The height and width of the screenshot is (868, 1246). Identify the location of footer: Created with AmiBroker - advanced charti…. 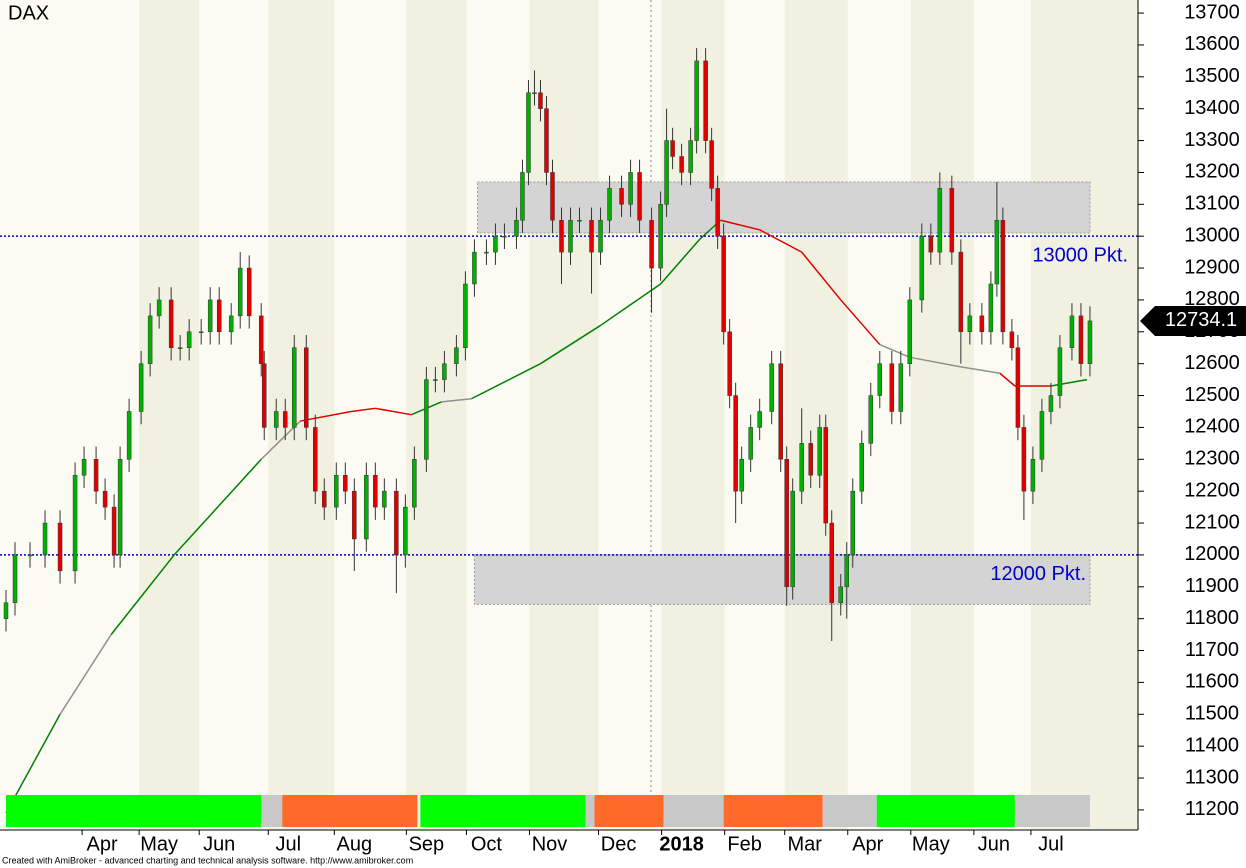
(207, 860).